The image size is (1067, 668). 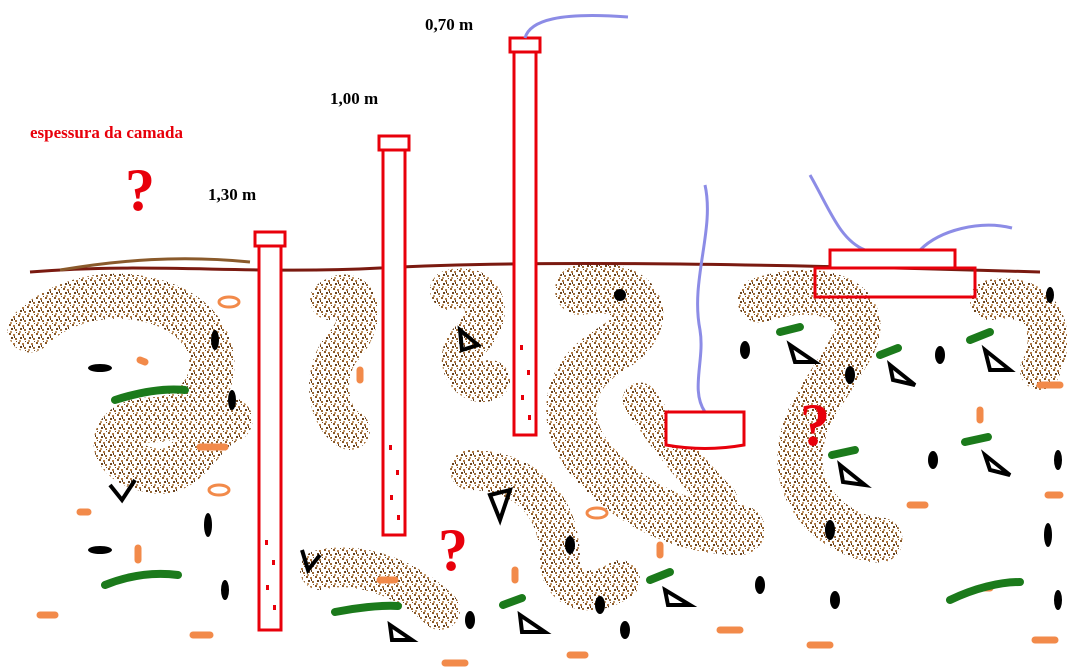 What do you see at coordinates (232, 194) in the screenshot?
I see `depth-label: 1,30 m` at bounding box center [232, 194].